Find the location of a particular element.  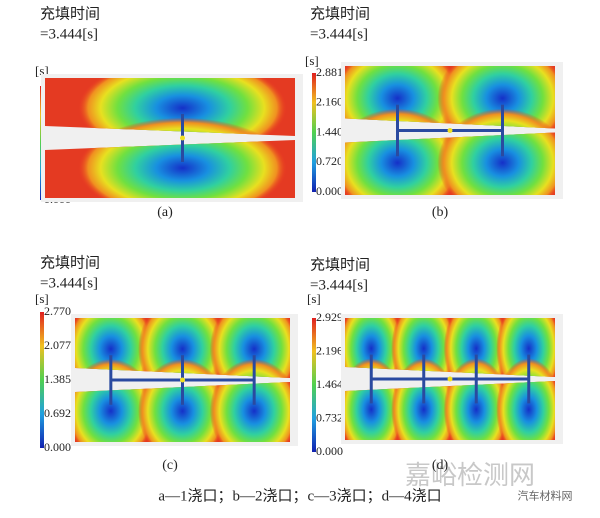

scale-label: 2.196 is located at coordinates (329, 350).